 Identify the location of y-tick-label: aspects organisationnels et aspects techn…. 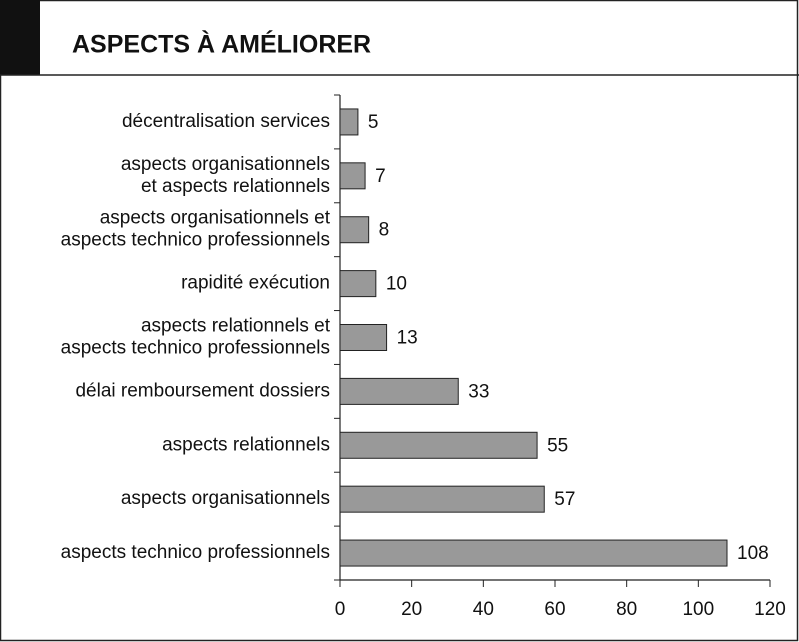
(196, 229).